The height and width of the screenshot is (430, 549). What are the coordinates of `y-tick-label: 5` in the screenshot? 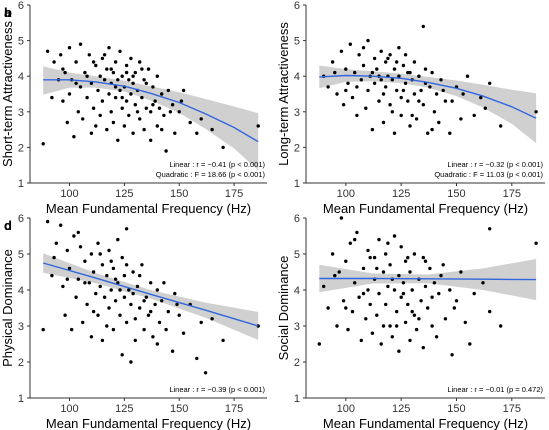 It's located at (21, 255).